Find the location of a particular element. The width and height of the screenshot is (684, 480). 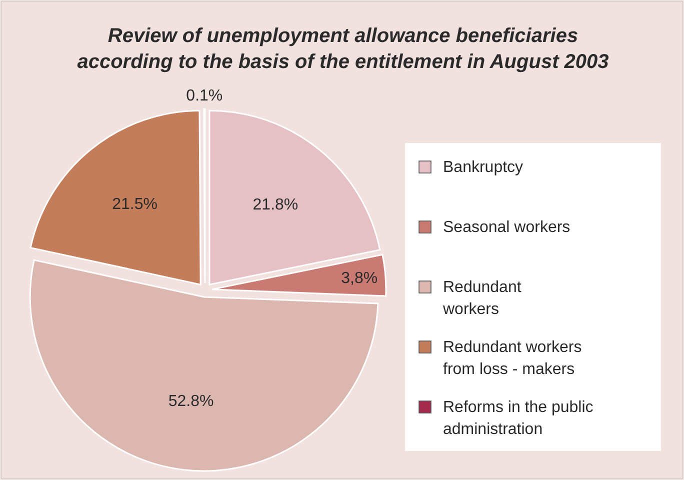

legend-label: Redundant workers from loss - makers is located at coordinates (512, 358).